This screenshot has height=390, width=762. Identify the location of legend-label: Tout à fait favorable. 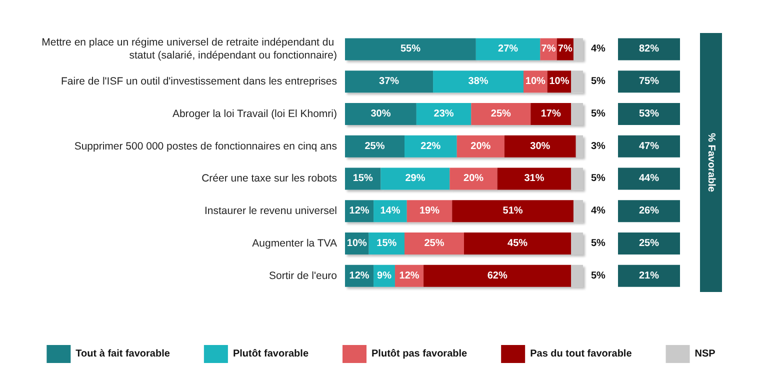
(123, 354).